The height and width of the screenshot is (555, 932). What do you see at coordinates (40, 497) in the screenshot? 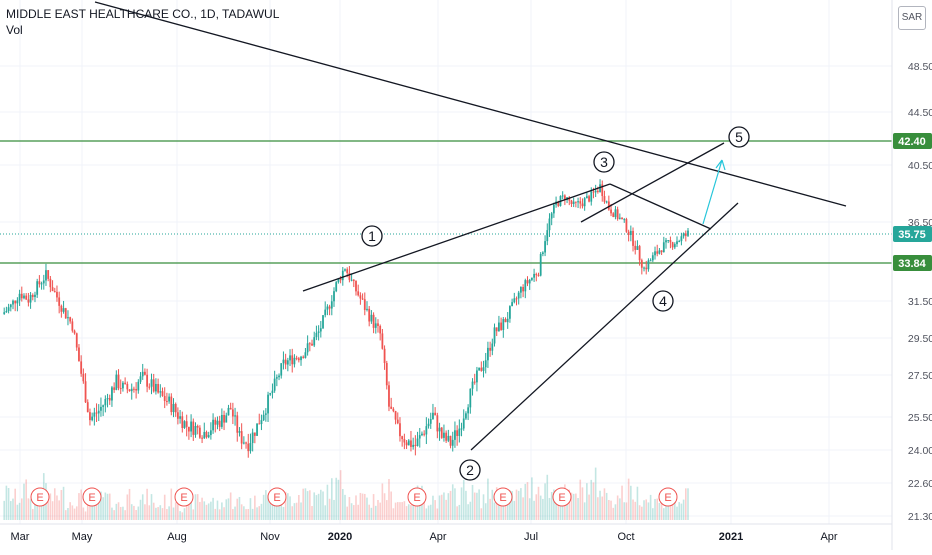
I see `earnings-marker` at bounding box center [40, 497].